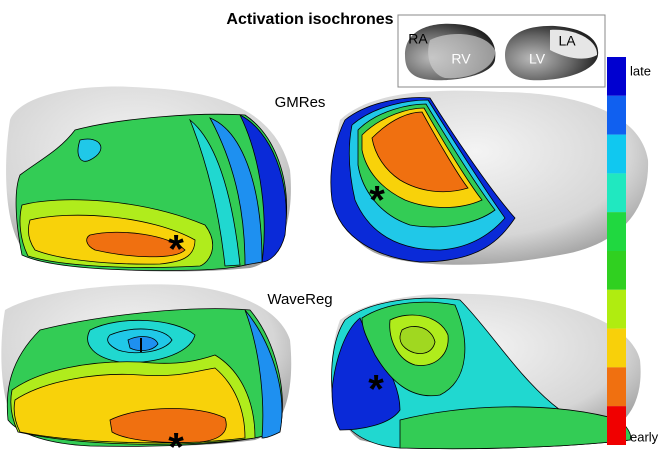  What do you see at coordinates (461, 59) in the screenshot?
I see `inset-label: RV` at bounding box center [461, 59].